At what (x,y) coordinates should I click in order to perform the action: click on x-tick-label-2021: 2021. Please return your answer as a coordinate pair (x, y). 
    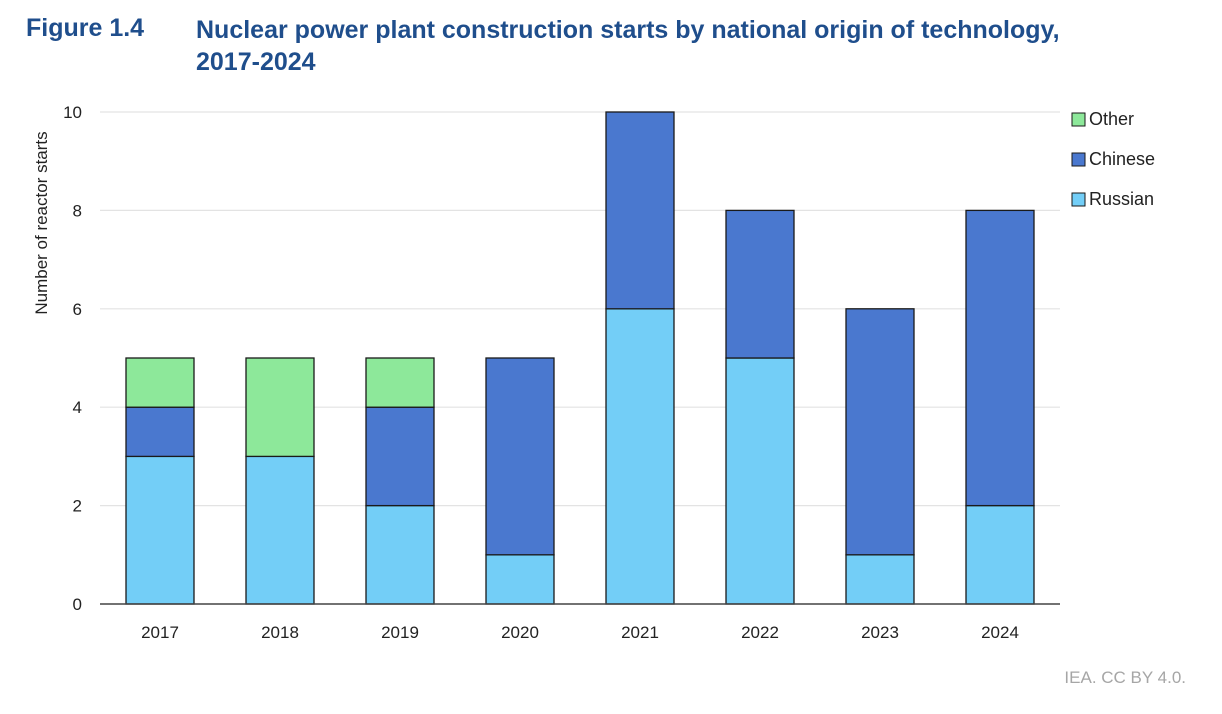
    Looking at the image, I should click on (640, 632).